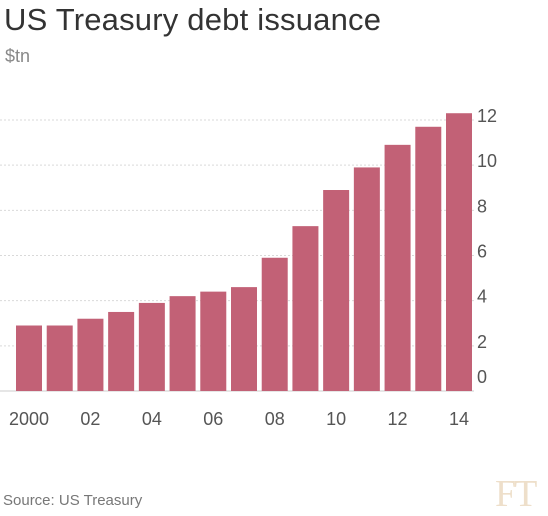 This screenshot has height=516, width=548. Describe the element at coordinates (516, 494) in the screenshot. I see `ft-logo: FT` at that location.